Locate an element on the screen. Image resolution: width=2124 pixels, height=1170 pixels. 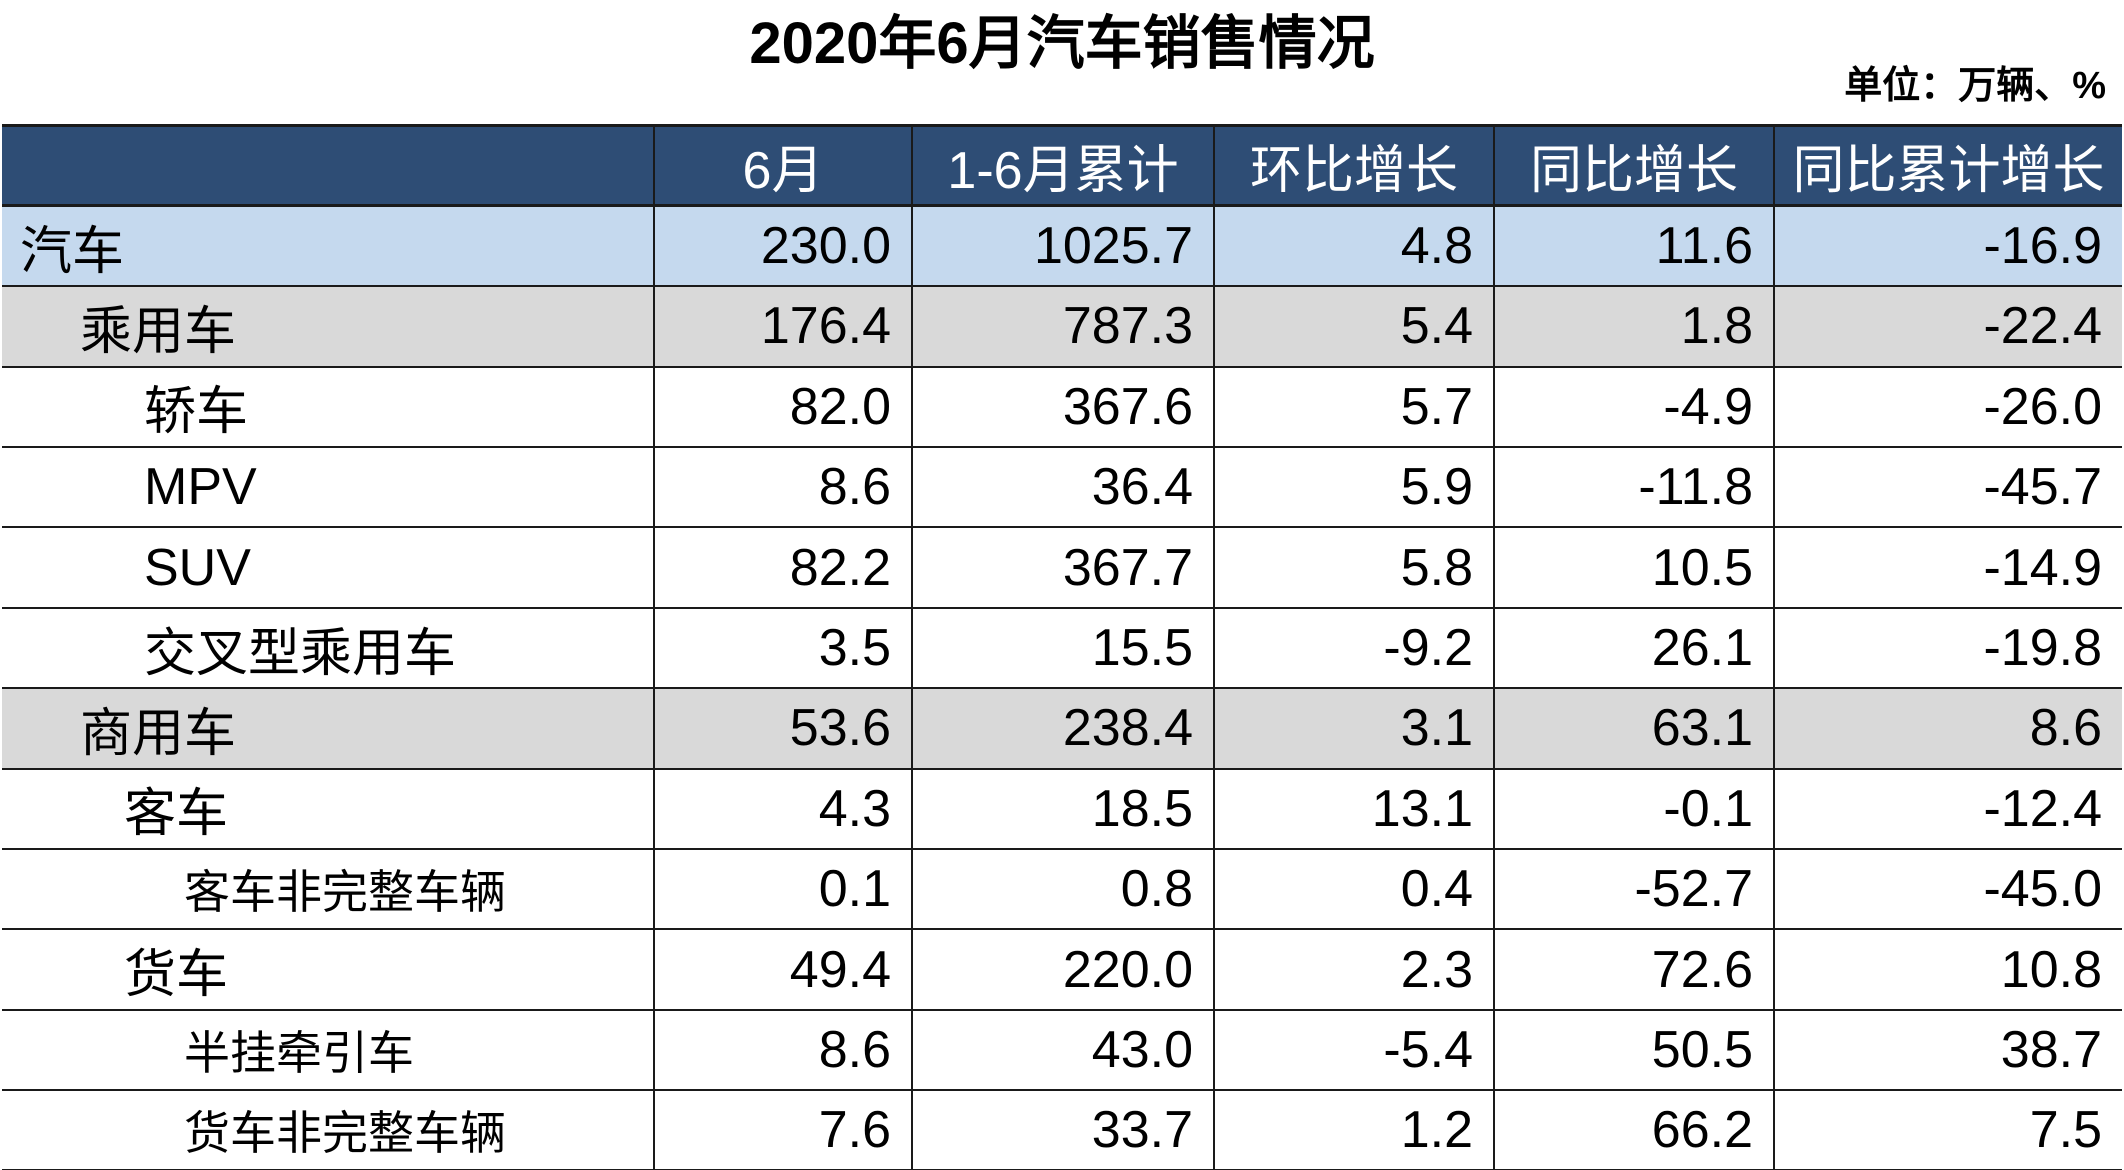
header-yoy-growth: 同比增长 is located at coordinates (1634, 165).